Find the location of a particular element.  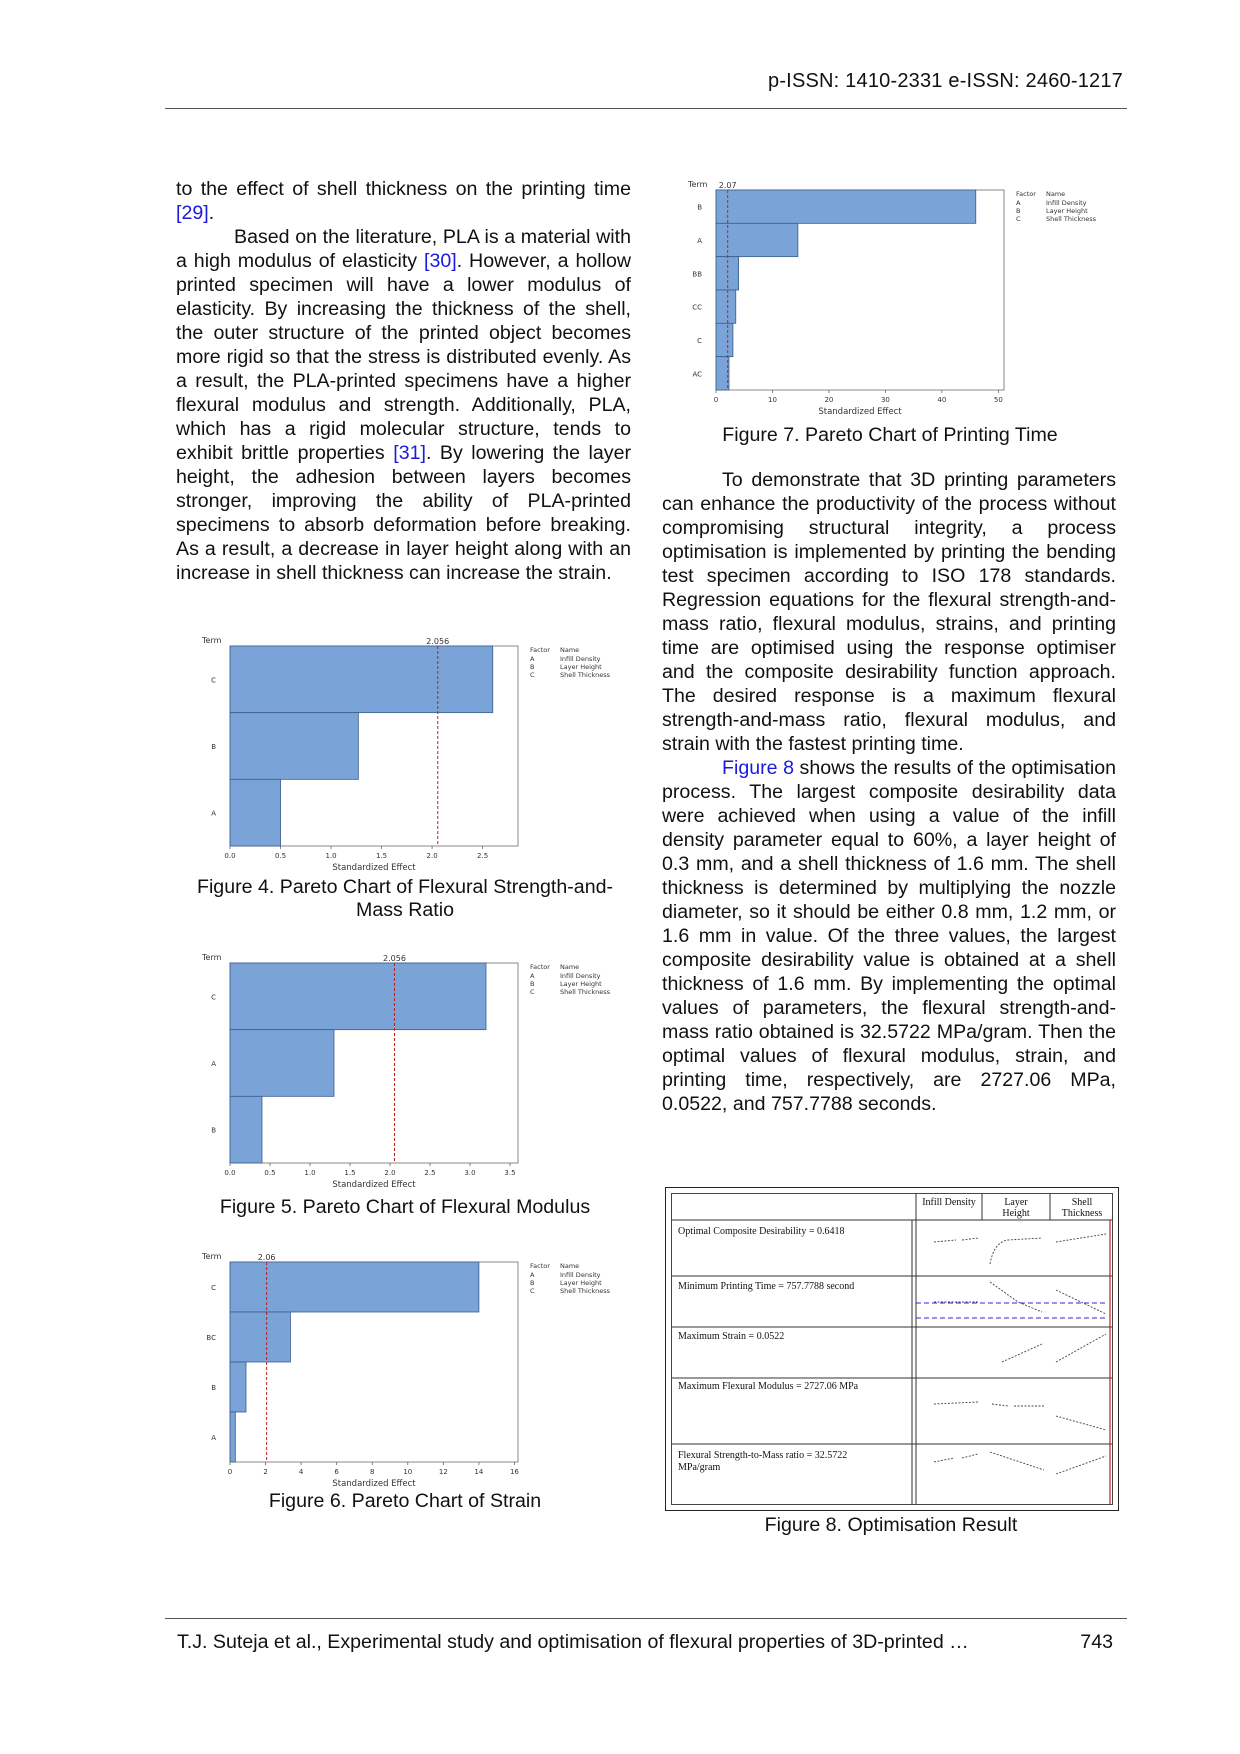

page-header: p-ISSN: 1410-2331 e-ISSN: 2460-1217 is located at coordinates (646, 87).